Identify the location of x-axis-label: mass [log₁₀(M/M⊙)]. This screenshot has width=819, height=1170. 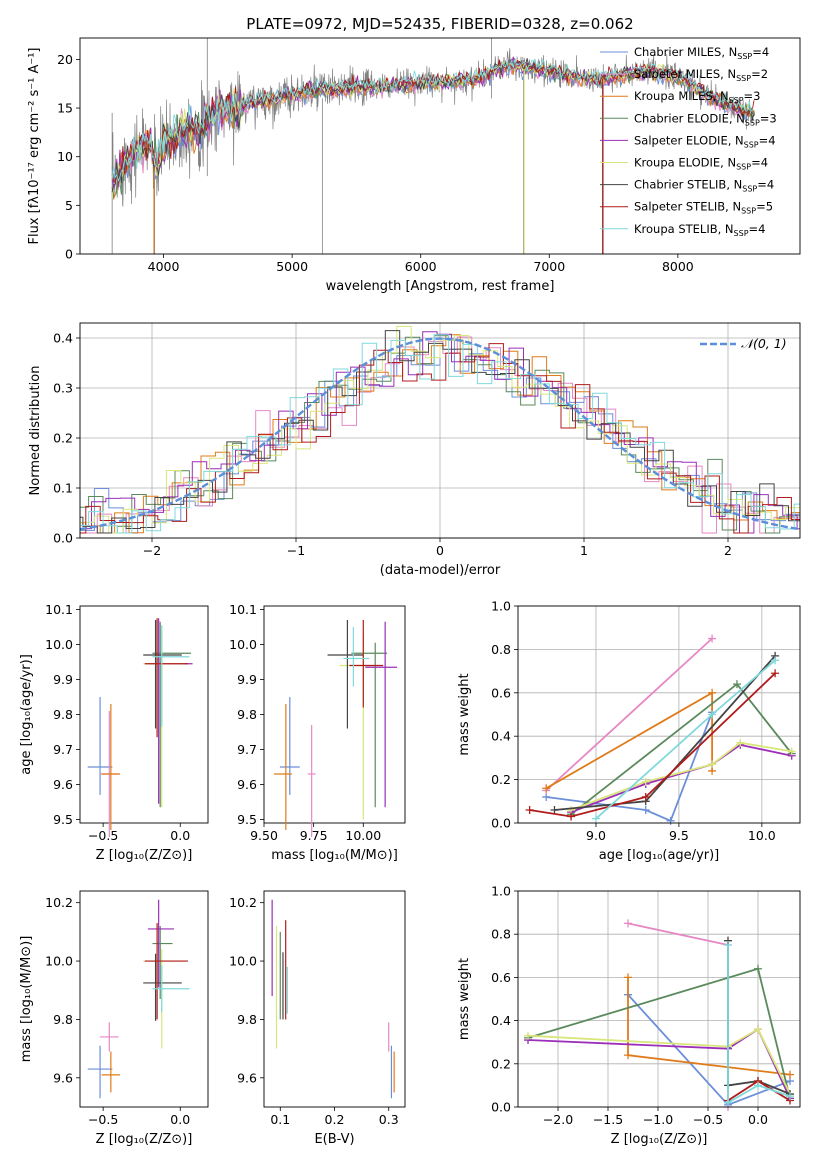
(334, 855).